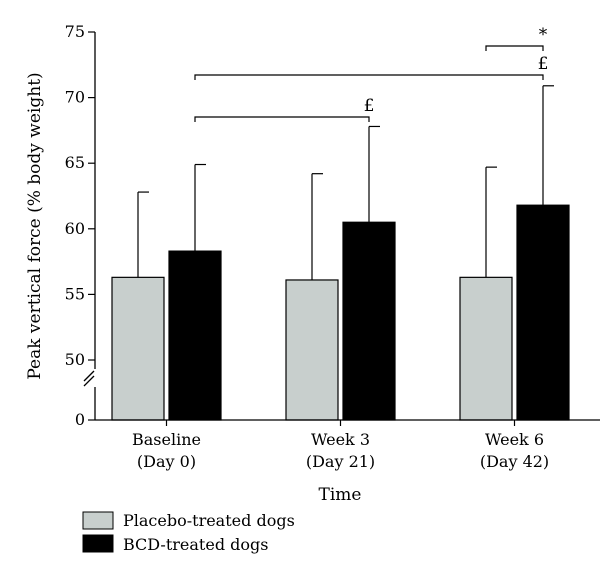  What do you see at coordinates (369, 106) in the screenshot?
I see `significance-label-0: £` at bounding box center [369, 106].